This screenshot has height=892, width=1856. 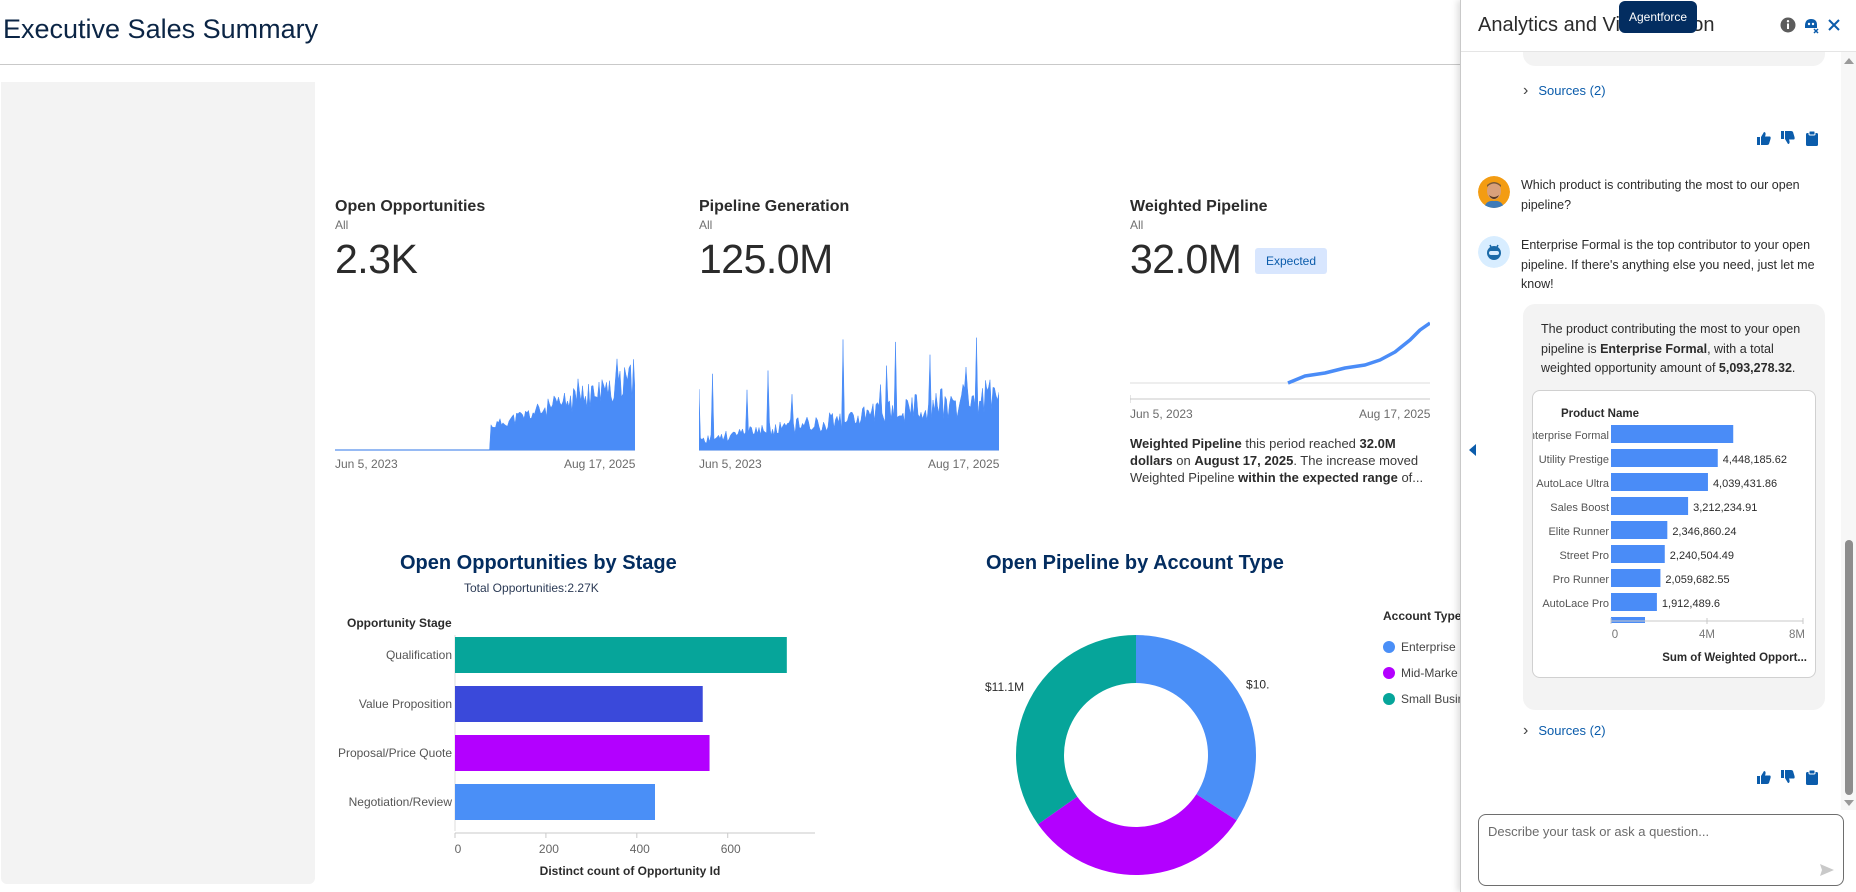 What do you see at coordinates (1658, 26) in the screenshot?
I see `agent-header: Analytics and Visualization Agentforce` at bounding box center [1658, 26].